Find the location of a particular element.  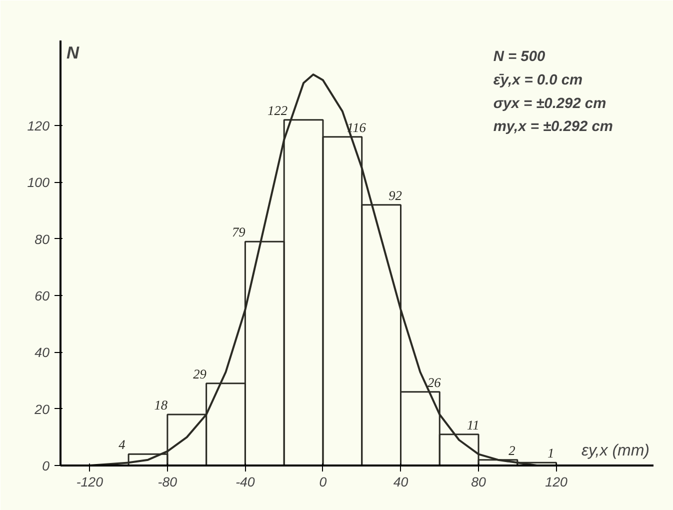

x-tick-label: 40 is located at coordinates (401, 482).